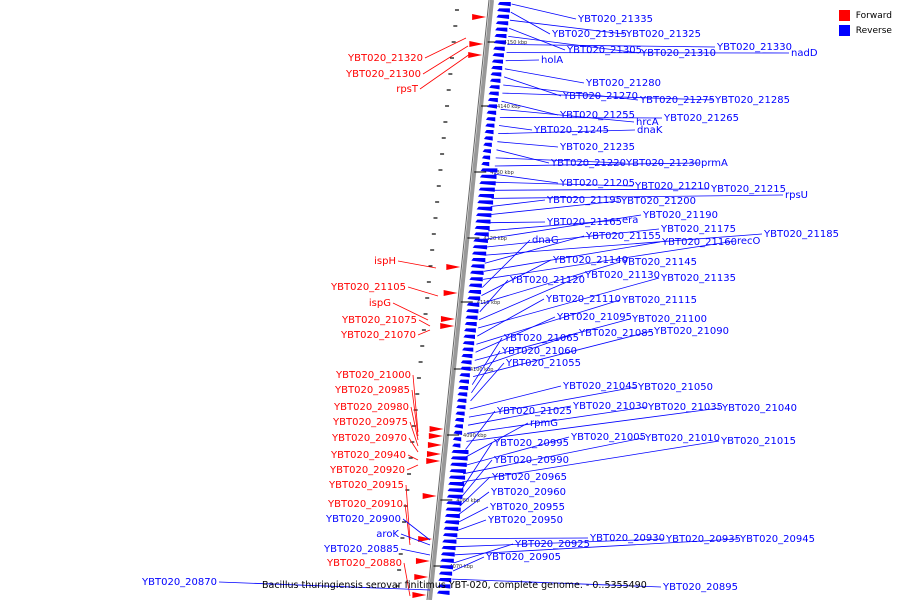 The height and width of the screenshot is (600, 900). What do you see at coordinates (630, 220) in the screenshot?
I see `reverse-gene-label: era` at bounding box center [630, 220].